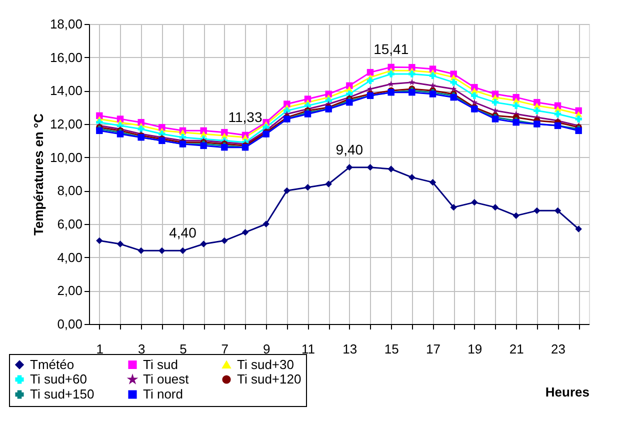  Describe the element at coordinates (225, 349) in the screenshot. I see `x-tick-label: 7` at that location.